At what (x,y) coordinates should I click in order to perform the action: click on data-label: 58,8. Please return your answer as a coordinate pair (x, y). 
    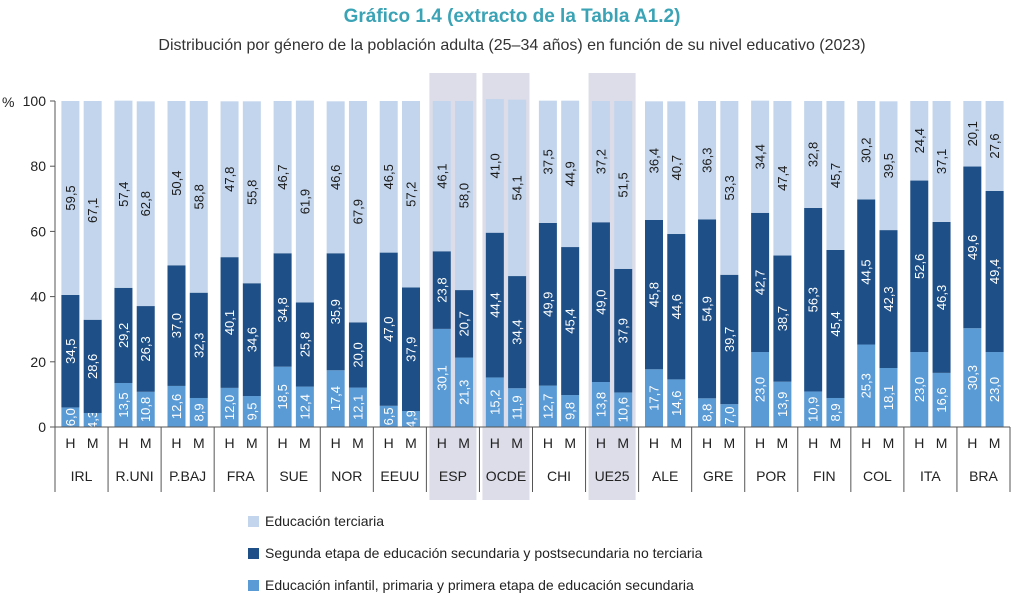
    Looking at the image, I should click on (198, 196).